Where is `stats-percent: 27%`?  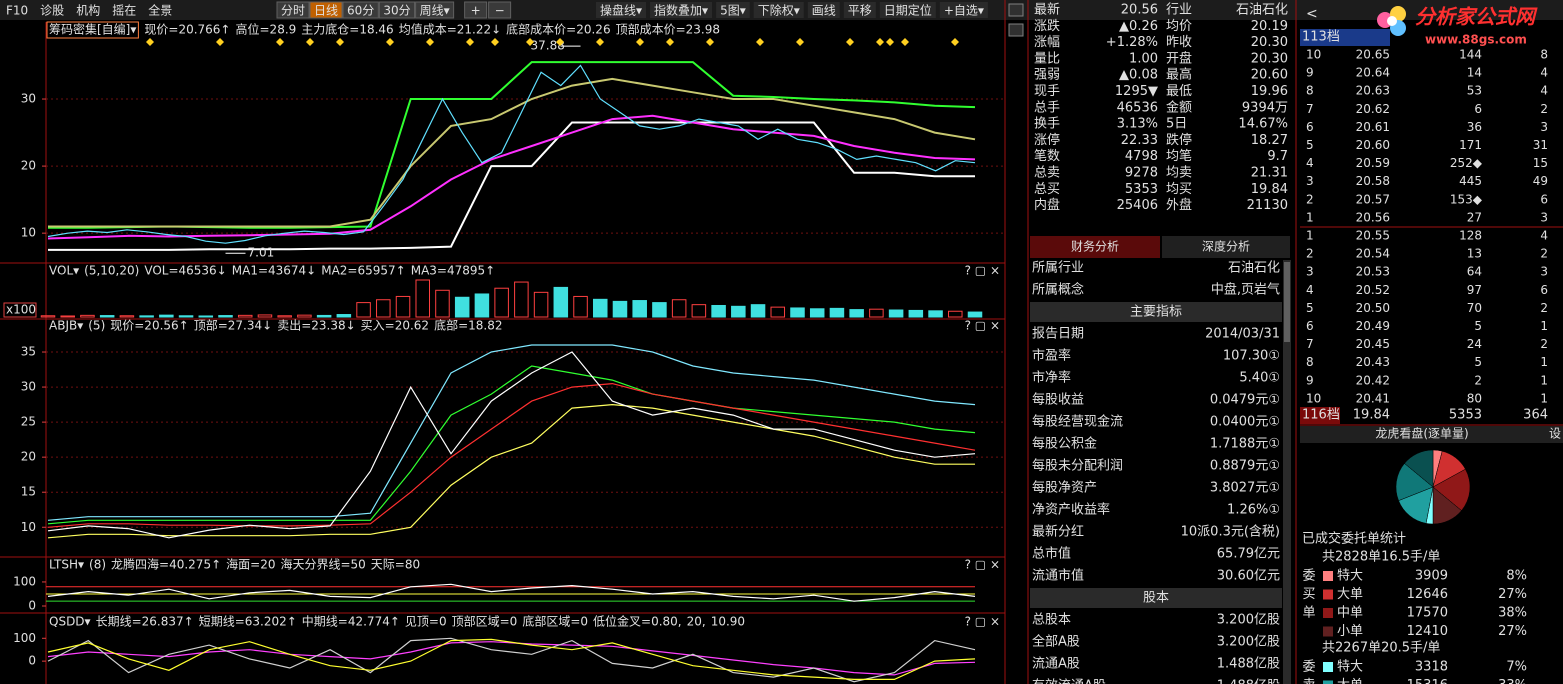
stats-percent: 27% is located at coordinates (1512, 631).